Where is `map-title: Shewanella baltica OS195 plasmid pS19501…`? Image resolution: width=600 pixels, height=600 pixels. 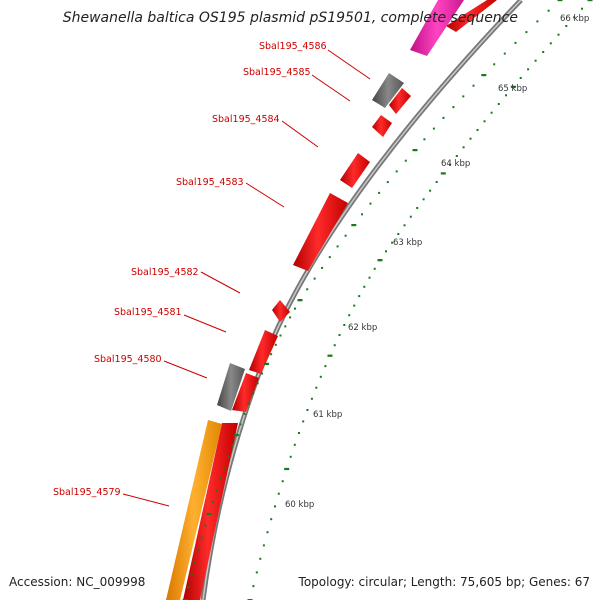 map-title: Shewanella baltica OS195 plasmid pS19501… is located at coordinates (290, 18).